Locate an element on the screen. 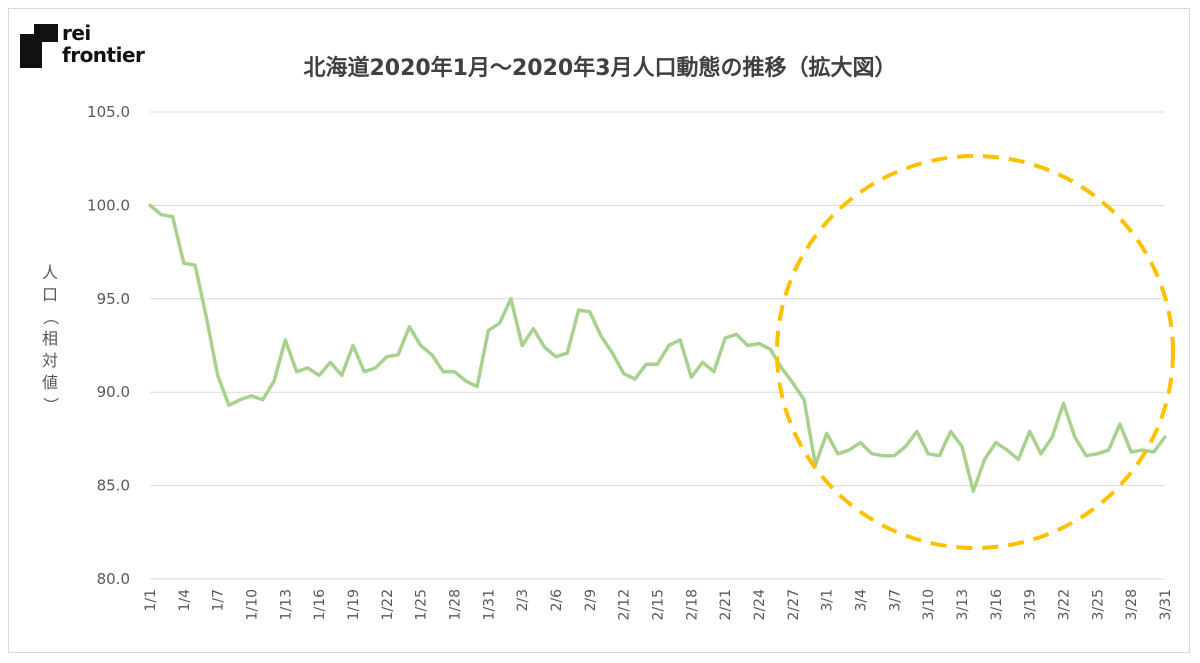 The image size is (1200, 663). logo-wordmark: rei frontier is located at coordinates (103, 44).